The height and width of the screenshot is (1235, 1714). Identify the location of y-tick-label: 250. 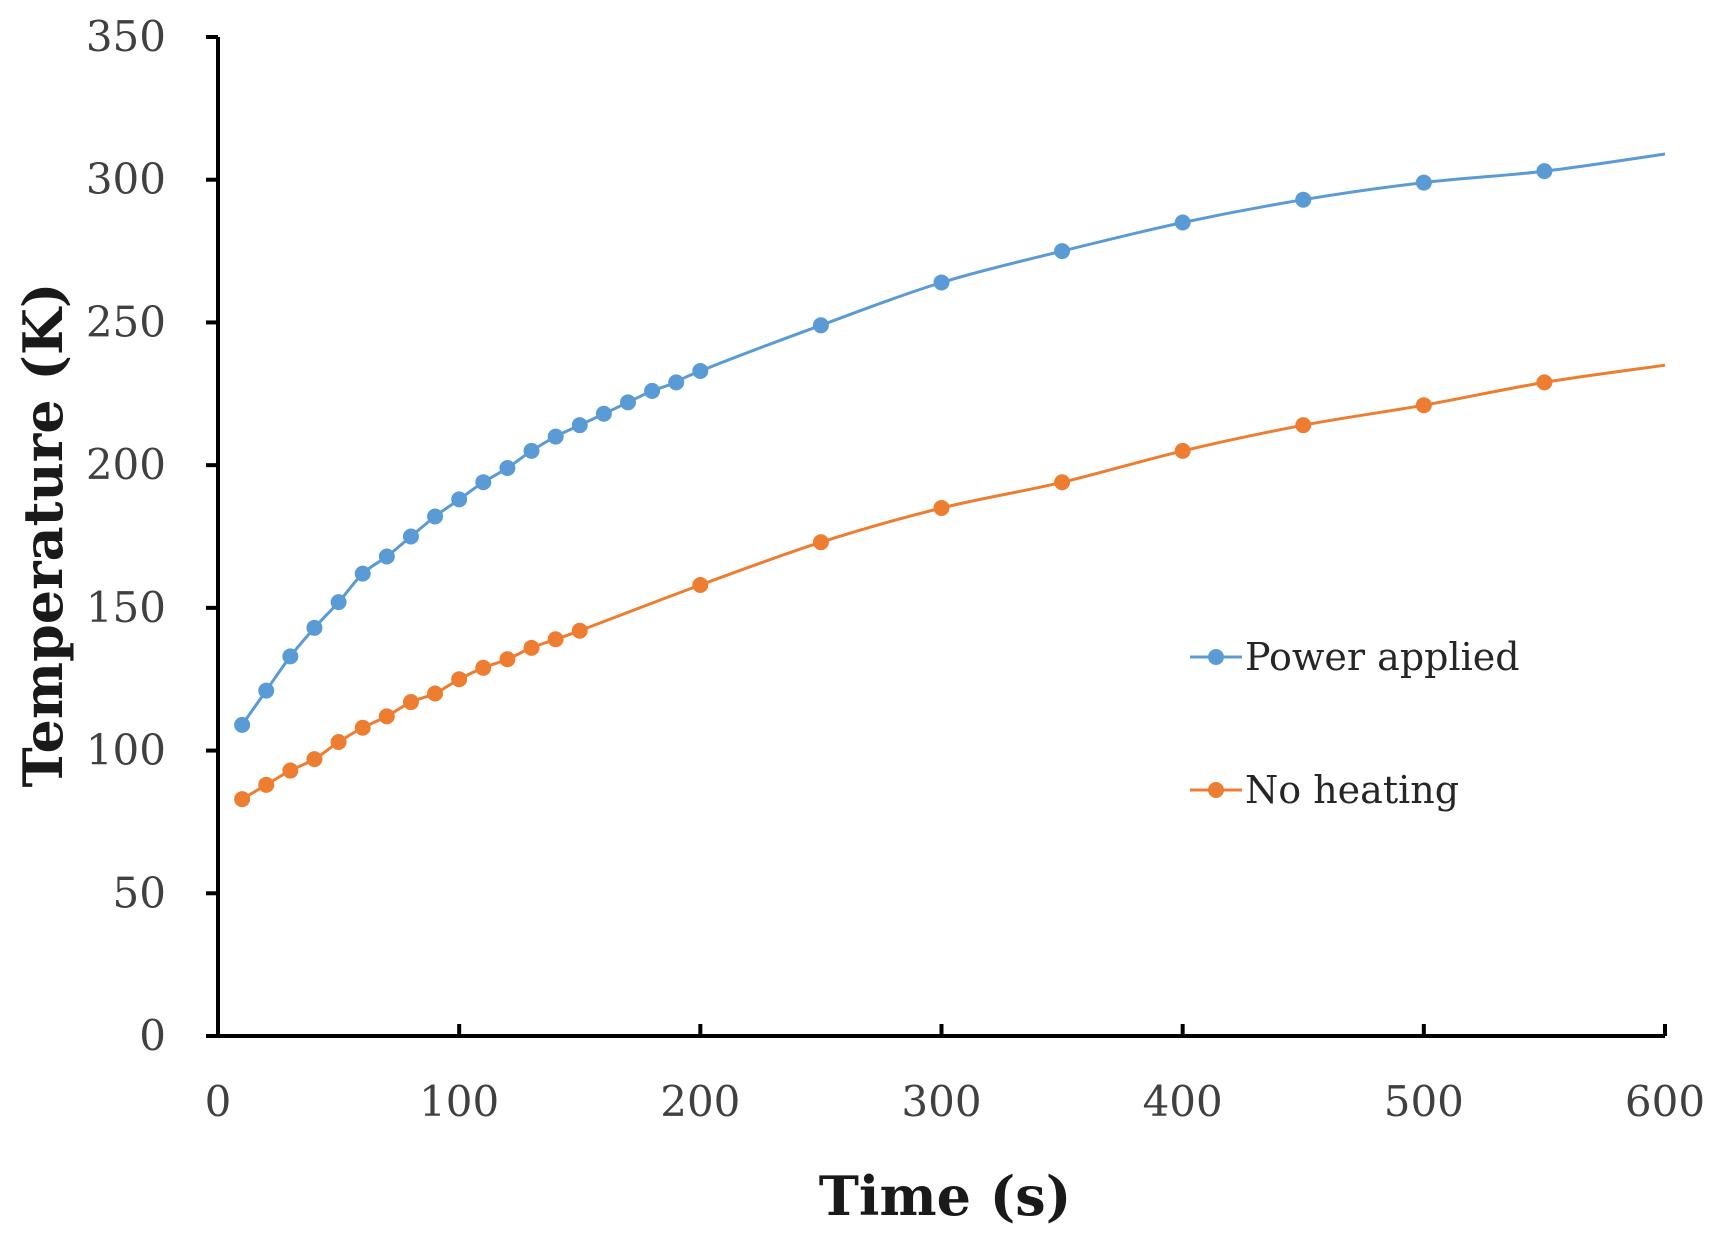
(126, 321).